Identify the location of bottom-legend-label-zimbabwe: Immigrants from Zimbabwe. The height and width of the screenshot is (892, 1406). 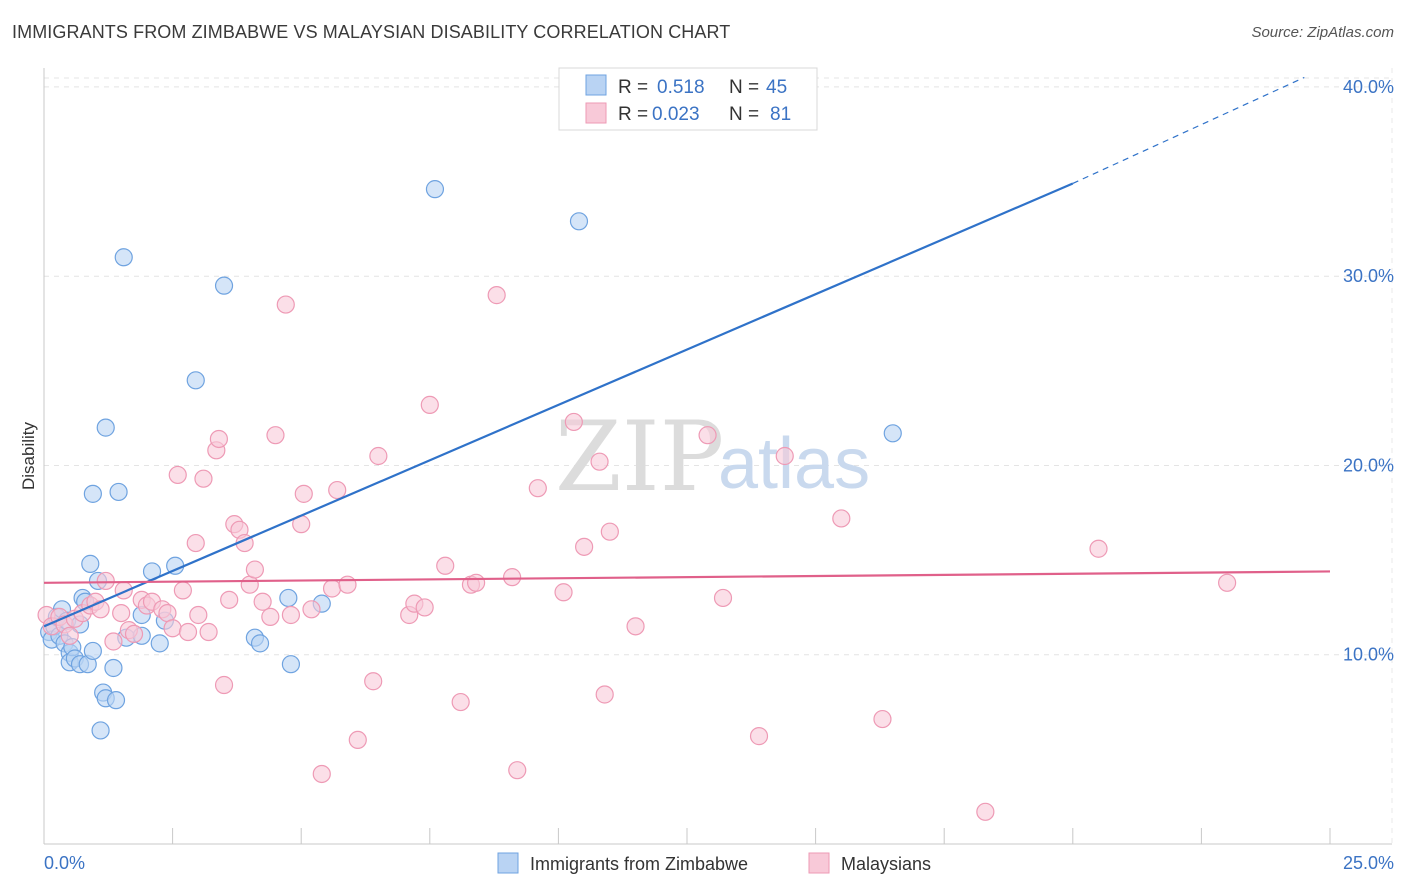
(639, 864).